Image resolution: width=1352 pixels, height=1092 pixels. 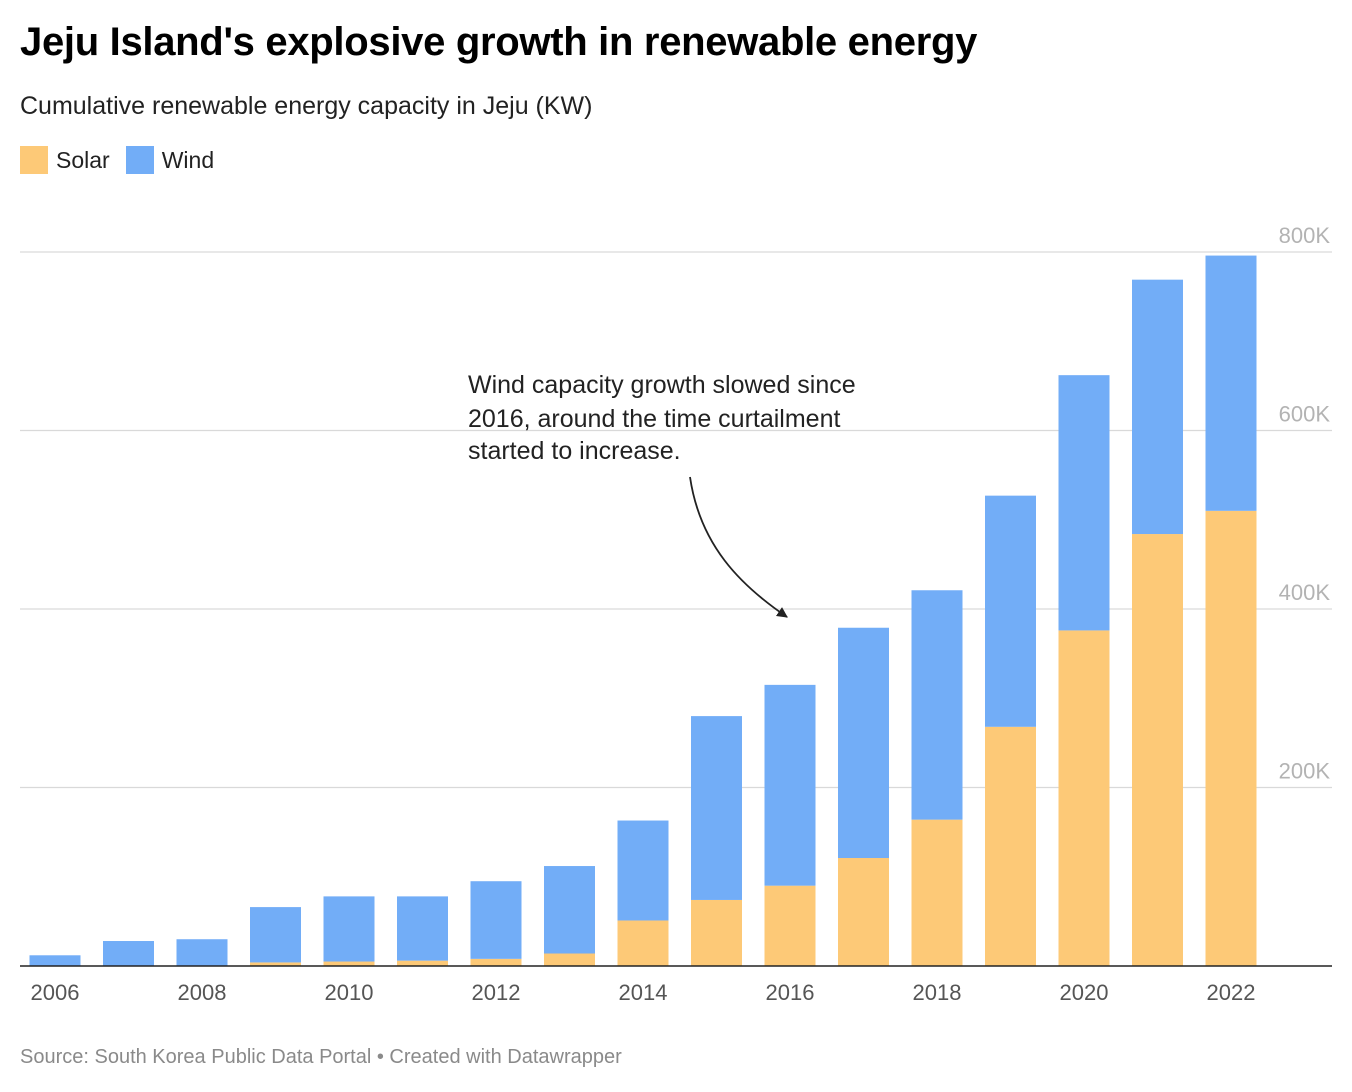 I want to click on bar-solar-2011, so click(x=422, y=963).